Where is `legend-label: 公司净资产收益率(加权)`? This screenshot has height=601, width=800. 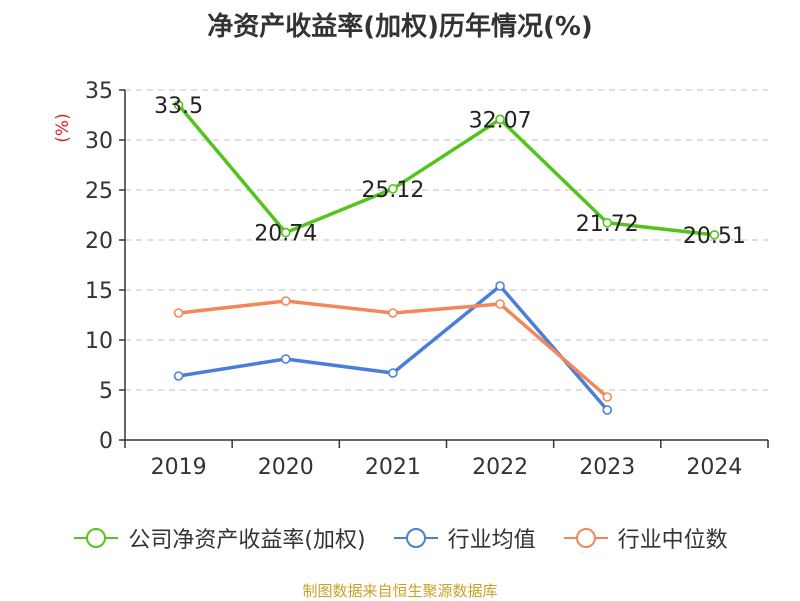 legend-label: 公司净资产收益率(加权) is located at coordinates (247, 540).